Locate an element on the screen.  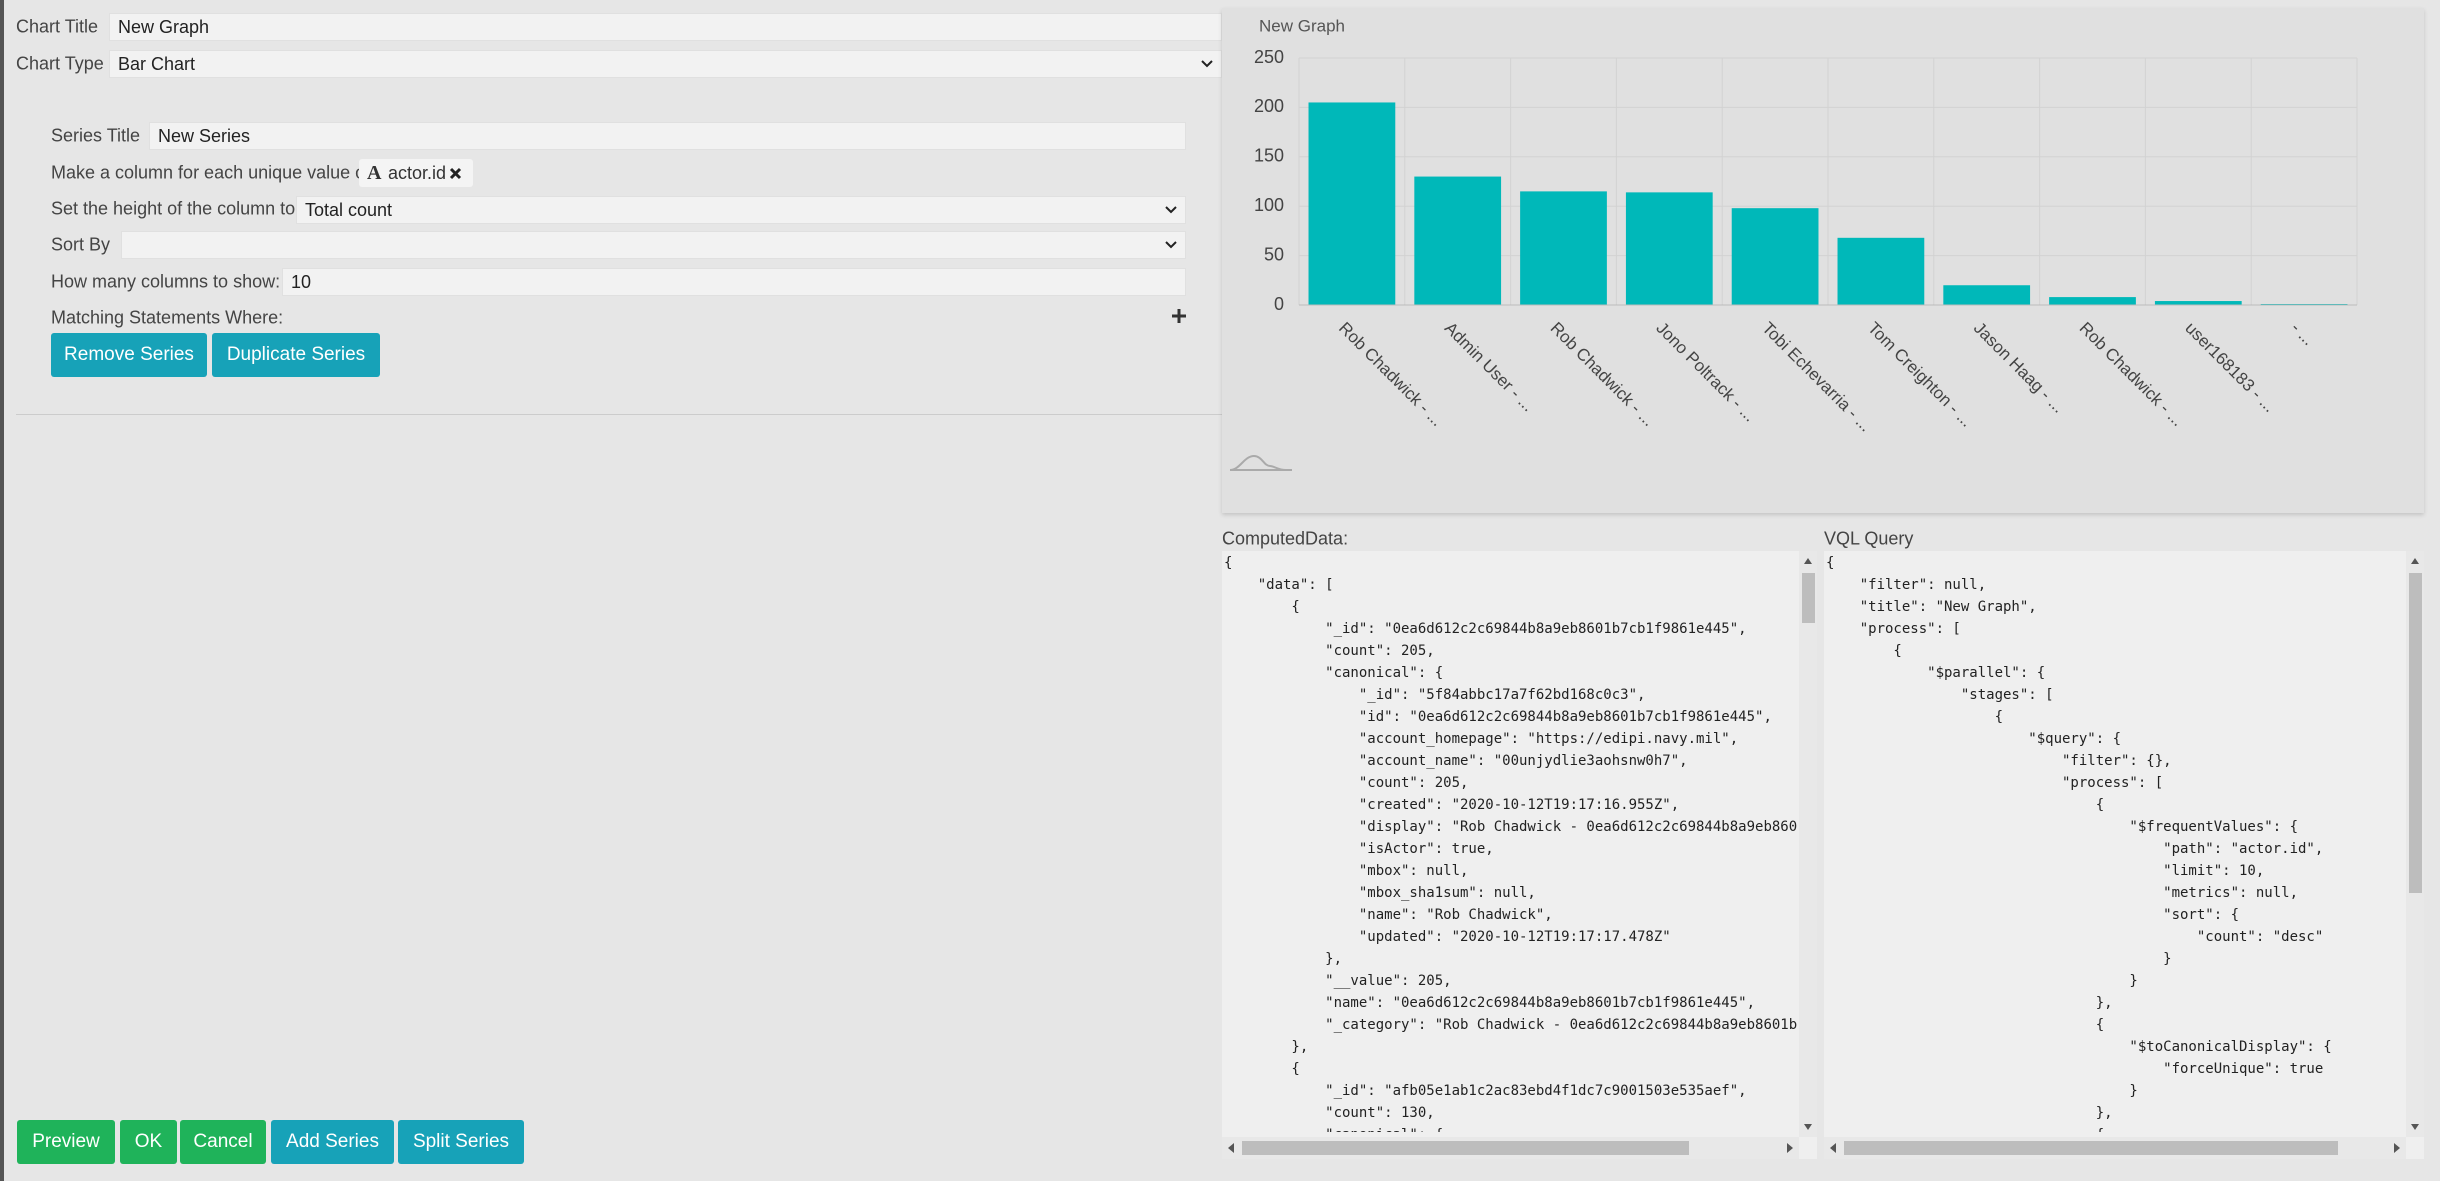
cancel-button: Cancel is located at coordinates (223, 1142).